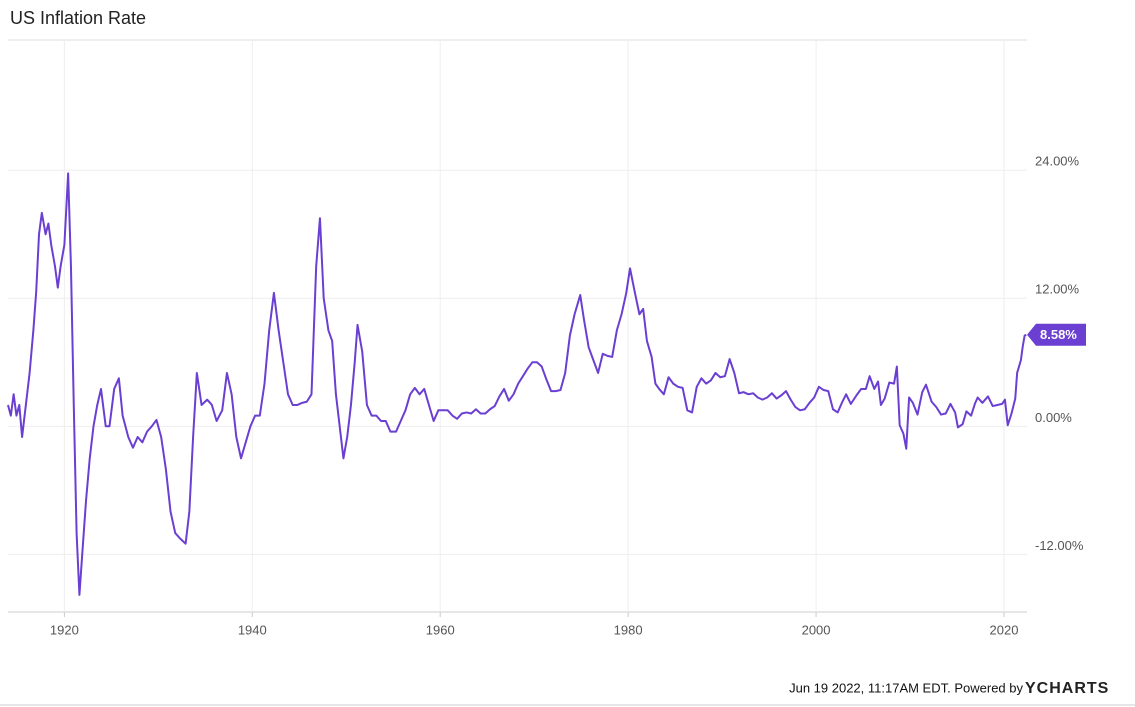 This screenshot has width=1135, height=707. Describe the element at coordinates (1059, 545) in the screenshot. I see `y-tick-label: -12.00%` at that location.